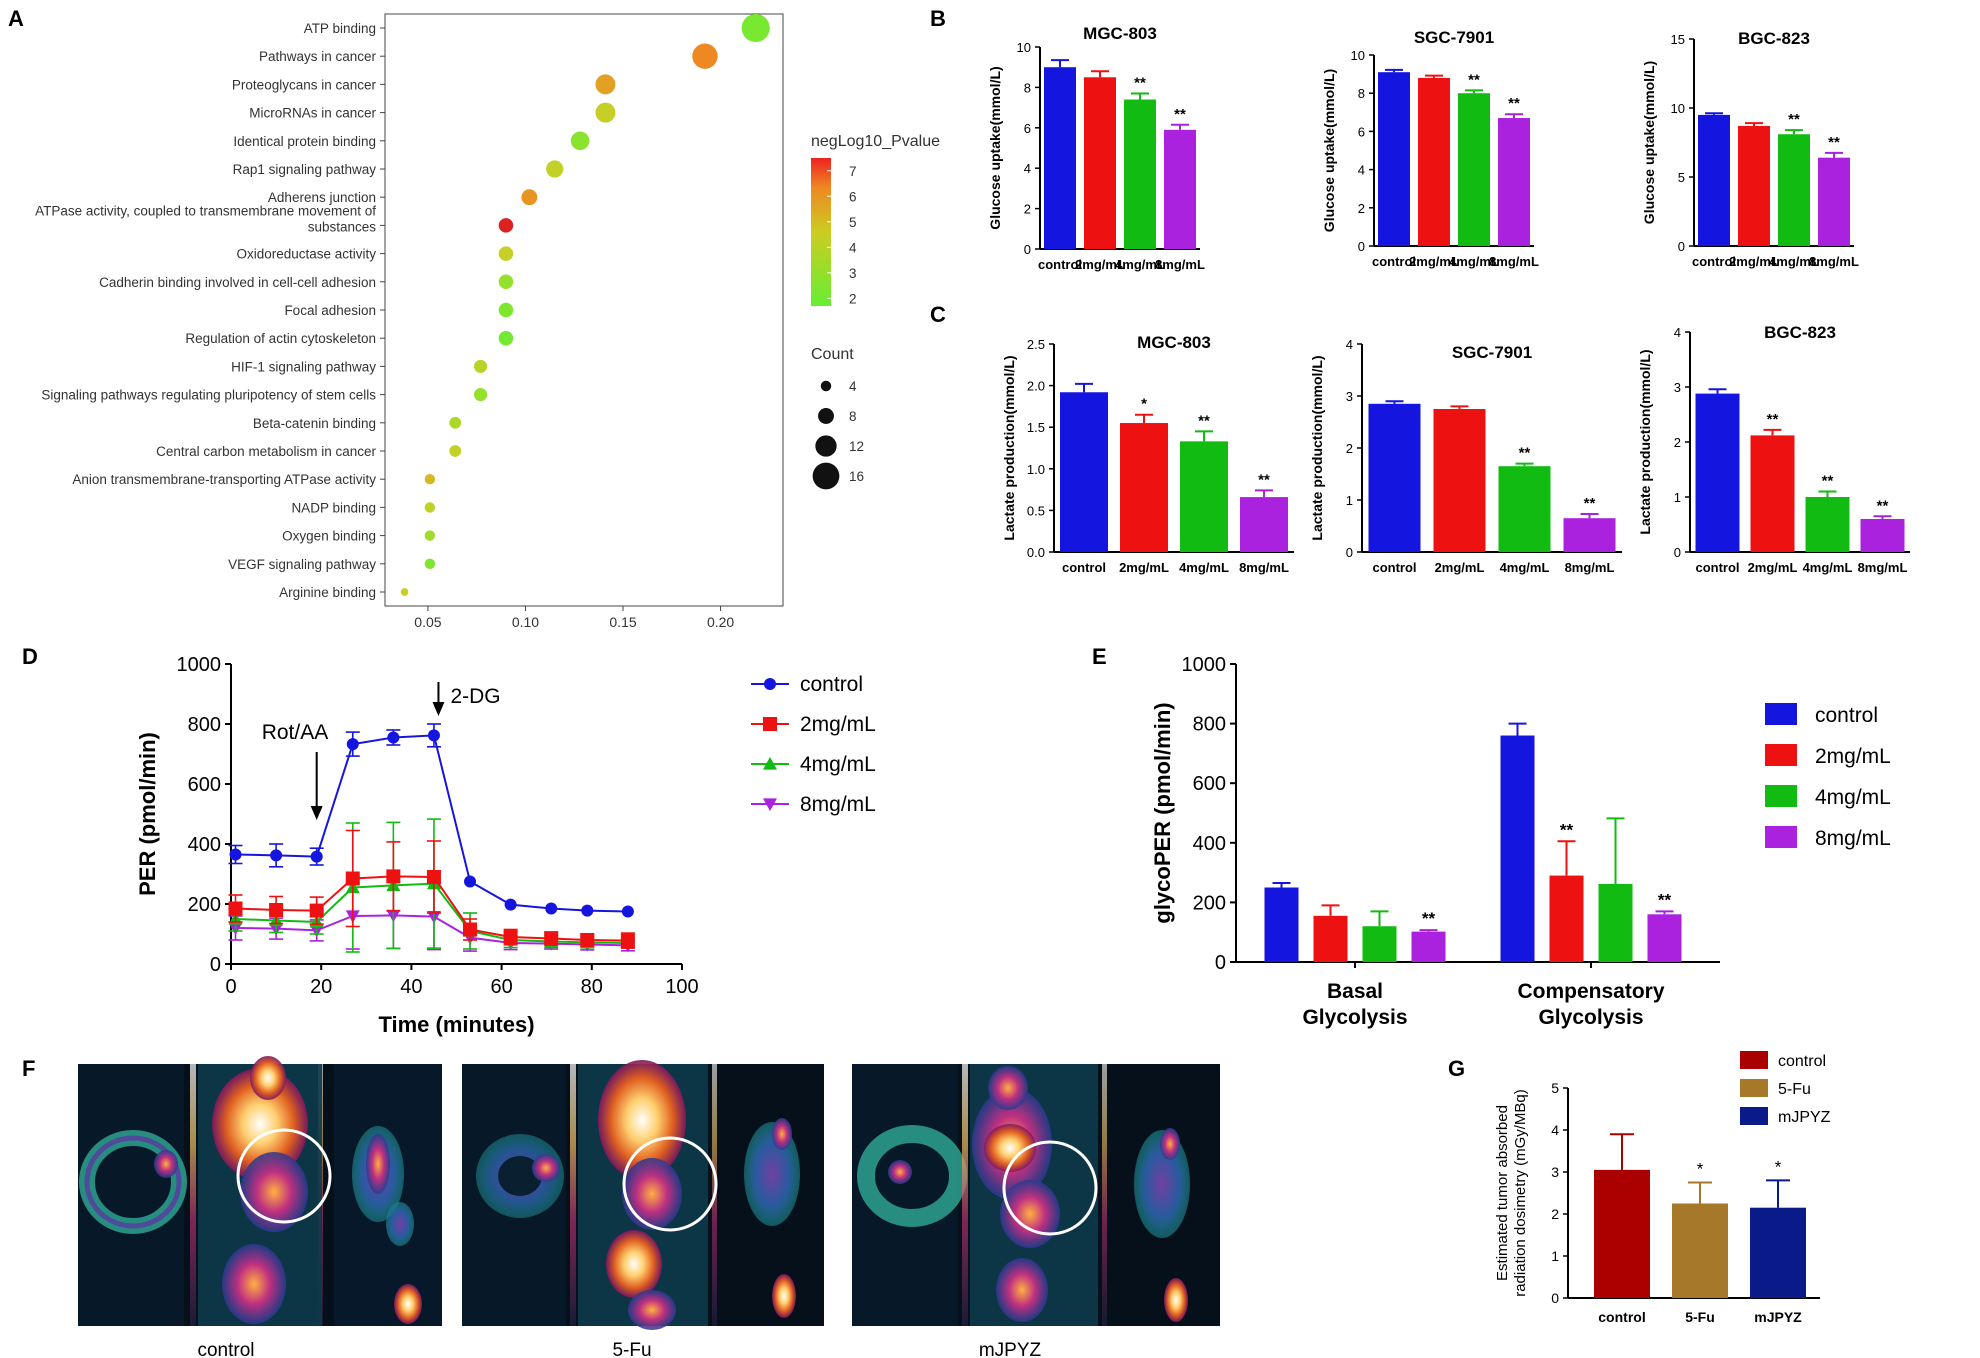 This screenshot has height=1358, width=1980. Describe the element at coordinates (1590, 1017) in the screenshot. I see `x-tick-label: Glycolysis` at that location.